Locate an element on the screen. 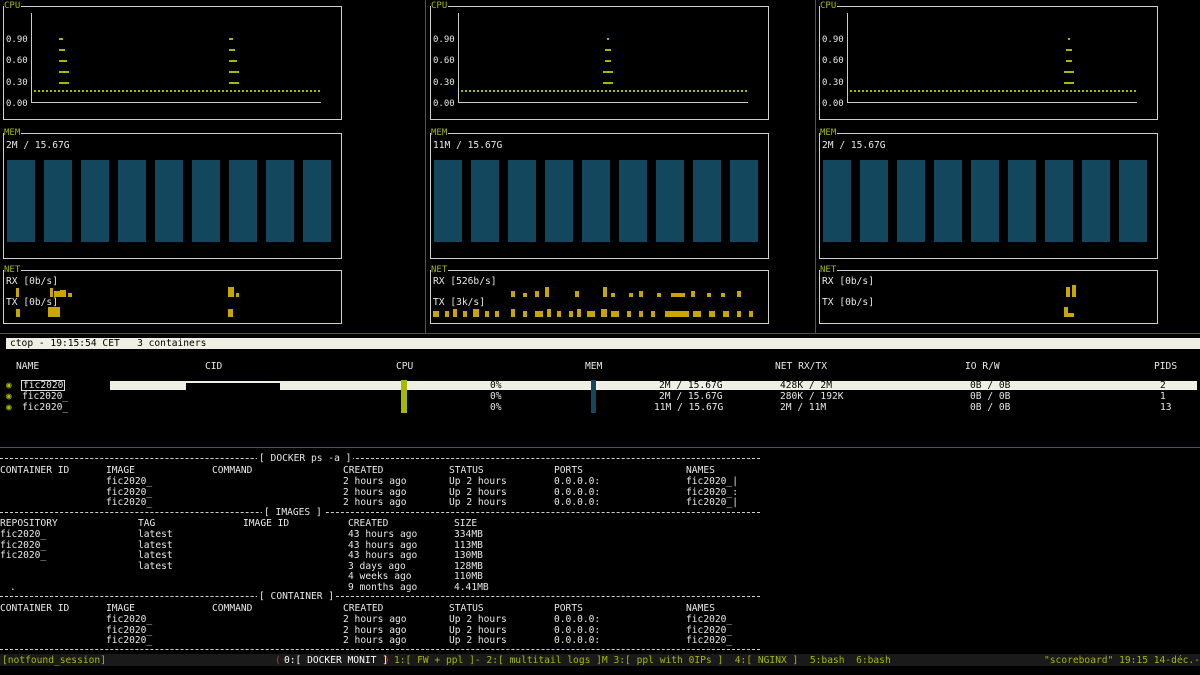 The image size is (1200, 675). container-header: NAMES is located at coordinates (700, 608).